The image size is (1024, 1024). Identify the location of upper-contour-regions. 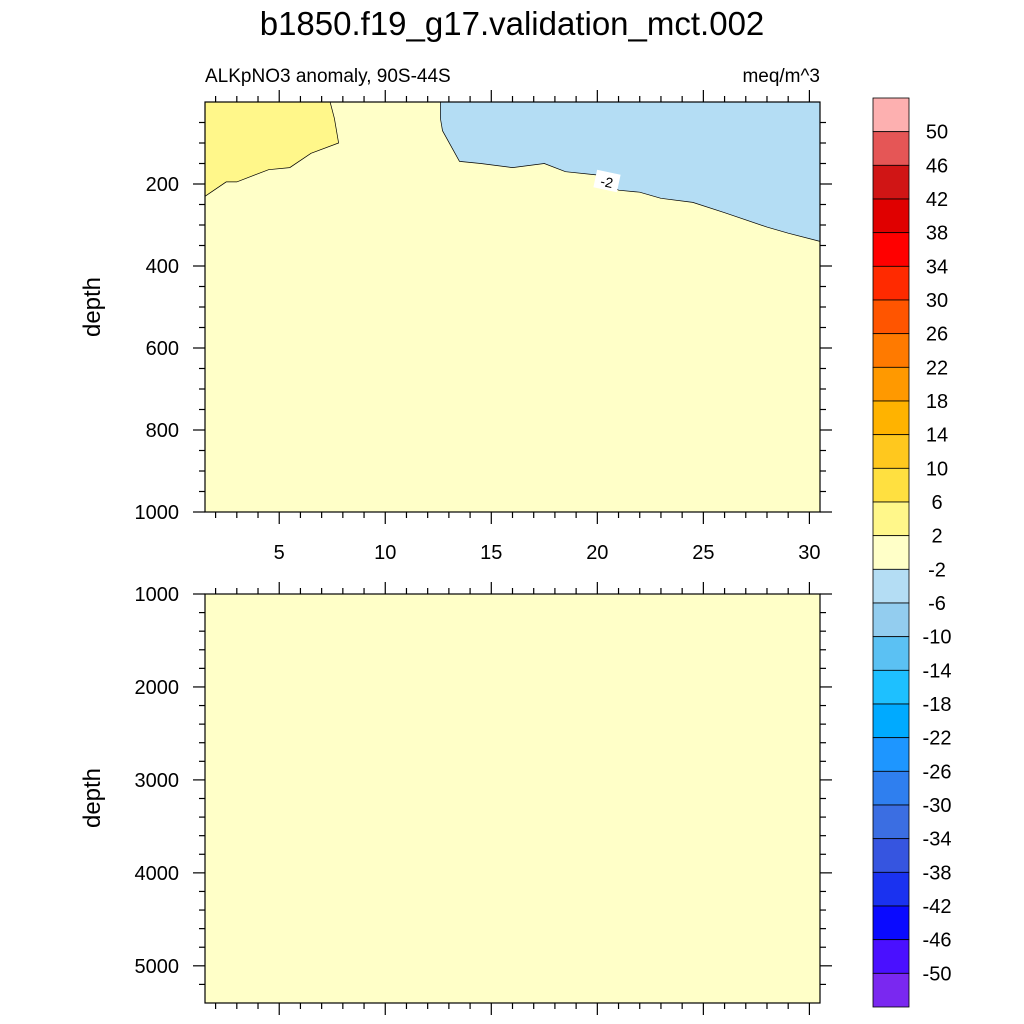
(512, 171).